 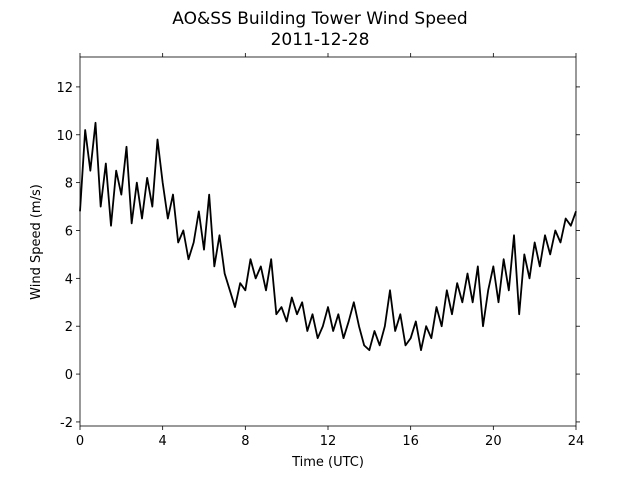 I want to click on chart-subtitle: 2011-12-28, so click(x=320, y=40).